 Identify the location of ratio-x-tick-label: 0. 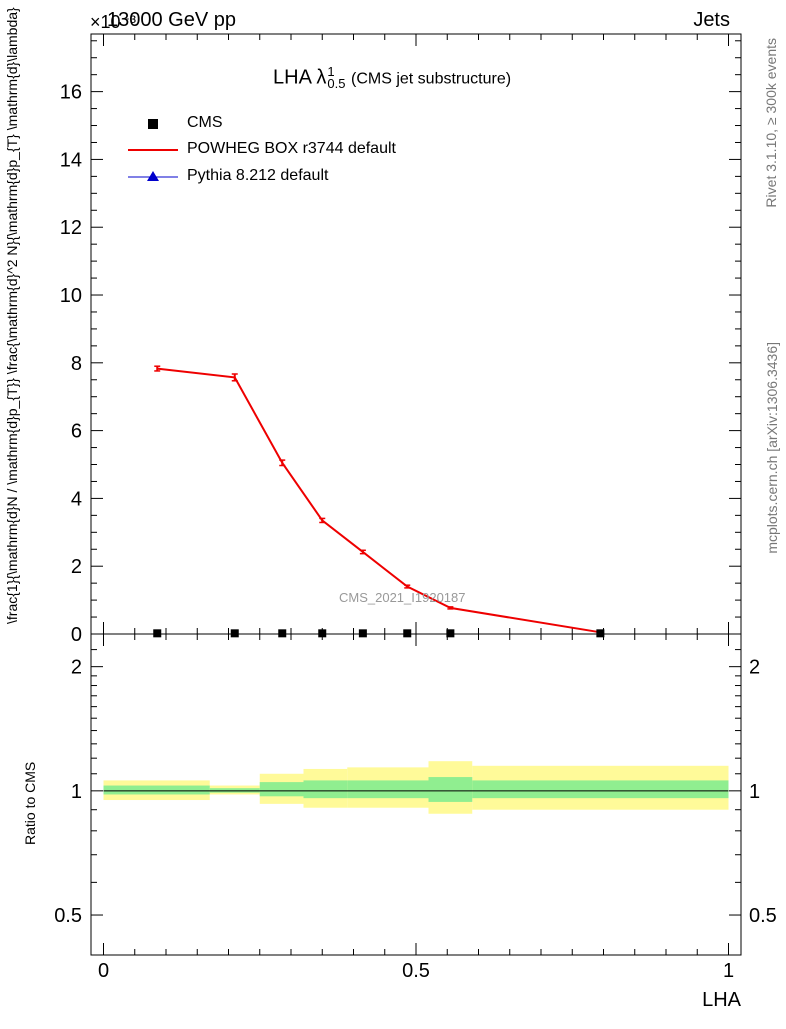
(103, 971).